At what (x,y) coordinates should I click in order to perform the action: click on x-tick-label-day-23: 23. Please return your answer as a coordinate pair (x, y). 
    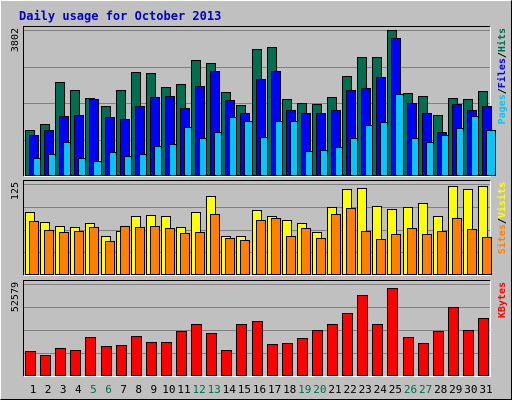
    Looking at the image, I should click on (365, 389).